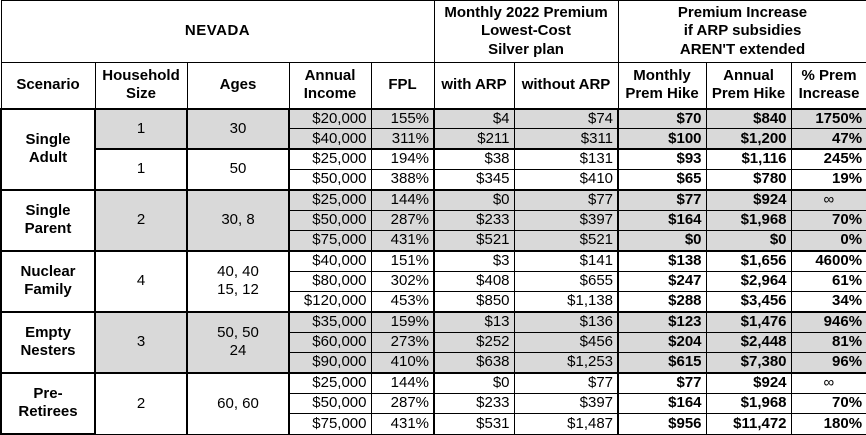 The image size is (866, 435). I want to click on monthly-hike-cell: $164, so click(662, 403).